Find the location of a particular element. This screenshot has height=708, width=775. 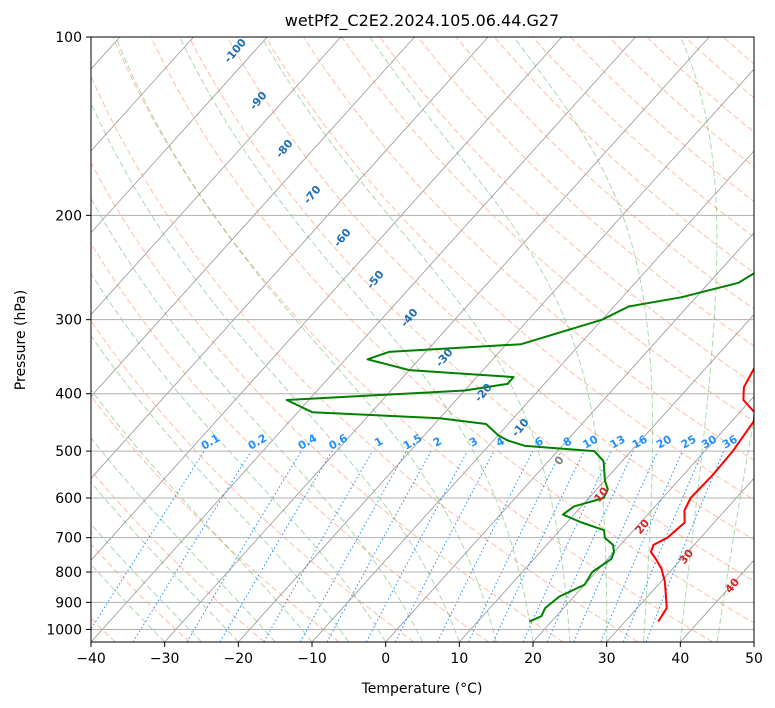

x-axis-label: Temperature (°C) is located at coordinates (422, 689).